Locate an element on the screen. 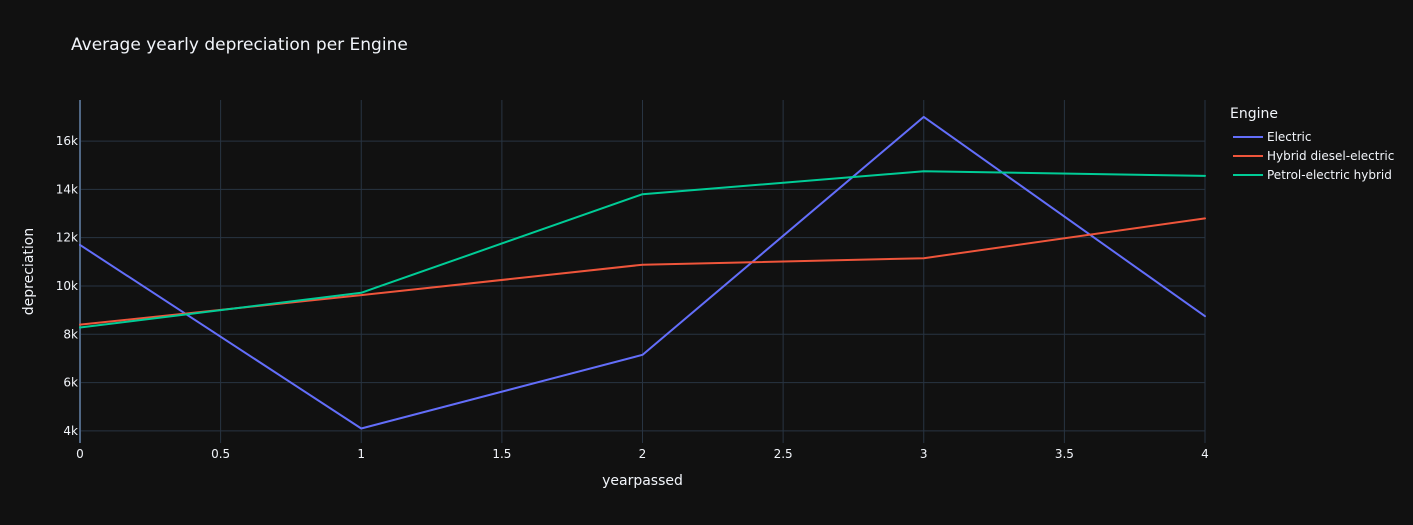  x-tick-label: 3.5 is located at coordinates (1064, 454).